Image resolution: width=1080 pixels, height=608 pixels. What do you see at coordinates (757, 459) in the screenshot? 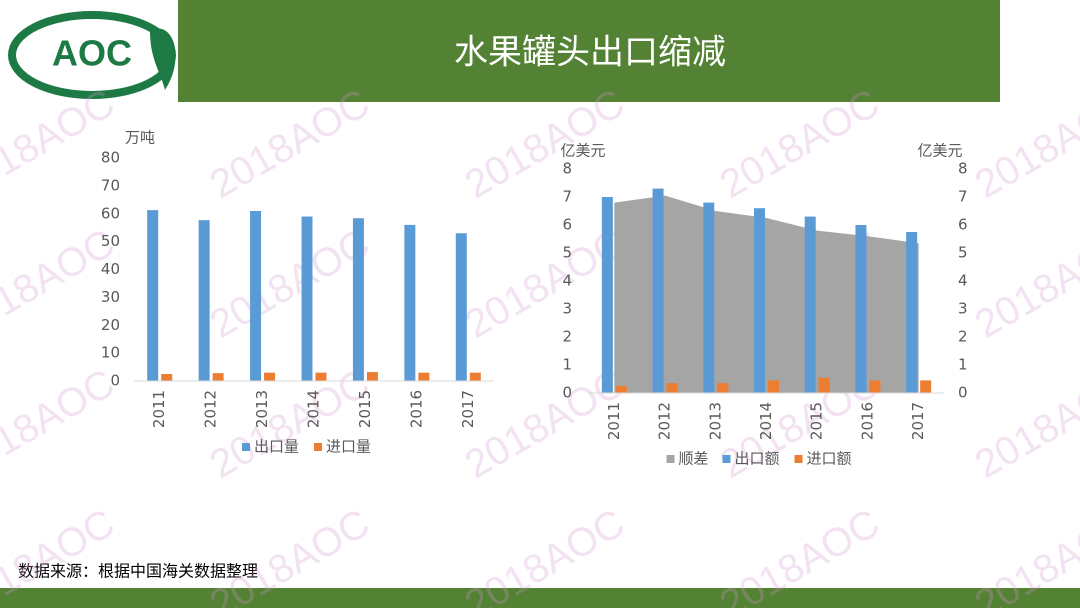
I see `legend-label: 出口额` at bounding box center [757, 459].